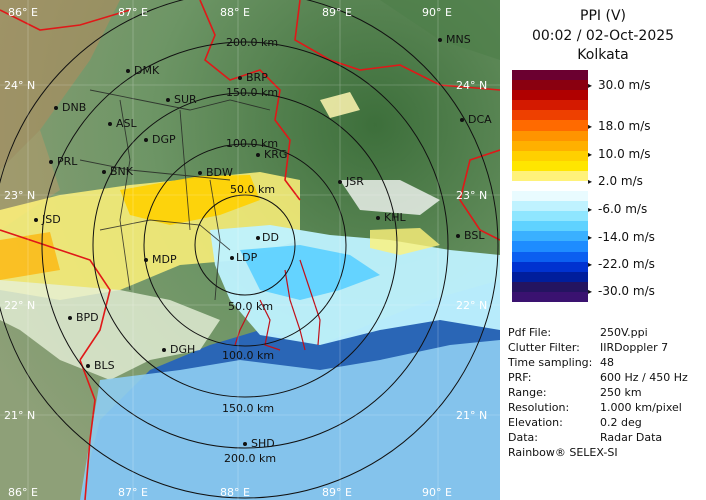  What do you see at coordinates (619, 85) in the screenshot?
I see `scale-label-0: ▸ 30.0 m/s` at bounding box center [619, 85].